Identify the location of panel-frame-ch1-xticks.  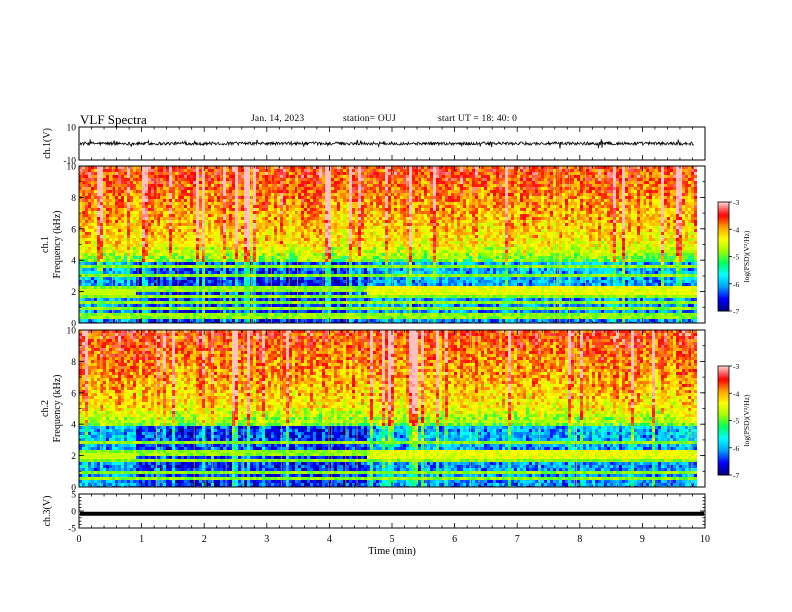
(392, 143).